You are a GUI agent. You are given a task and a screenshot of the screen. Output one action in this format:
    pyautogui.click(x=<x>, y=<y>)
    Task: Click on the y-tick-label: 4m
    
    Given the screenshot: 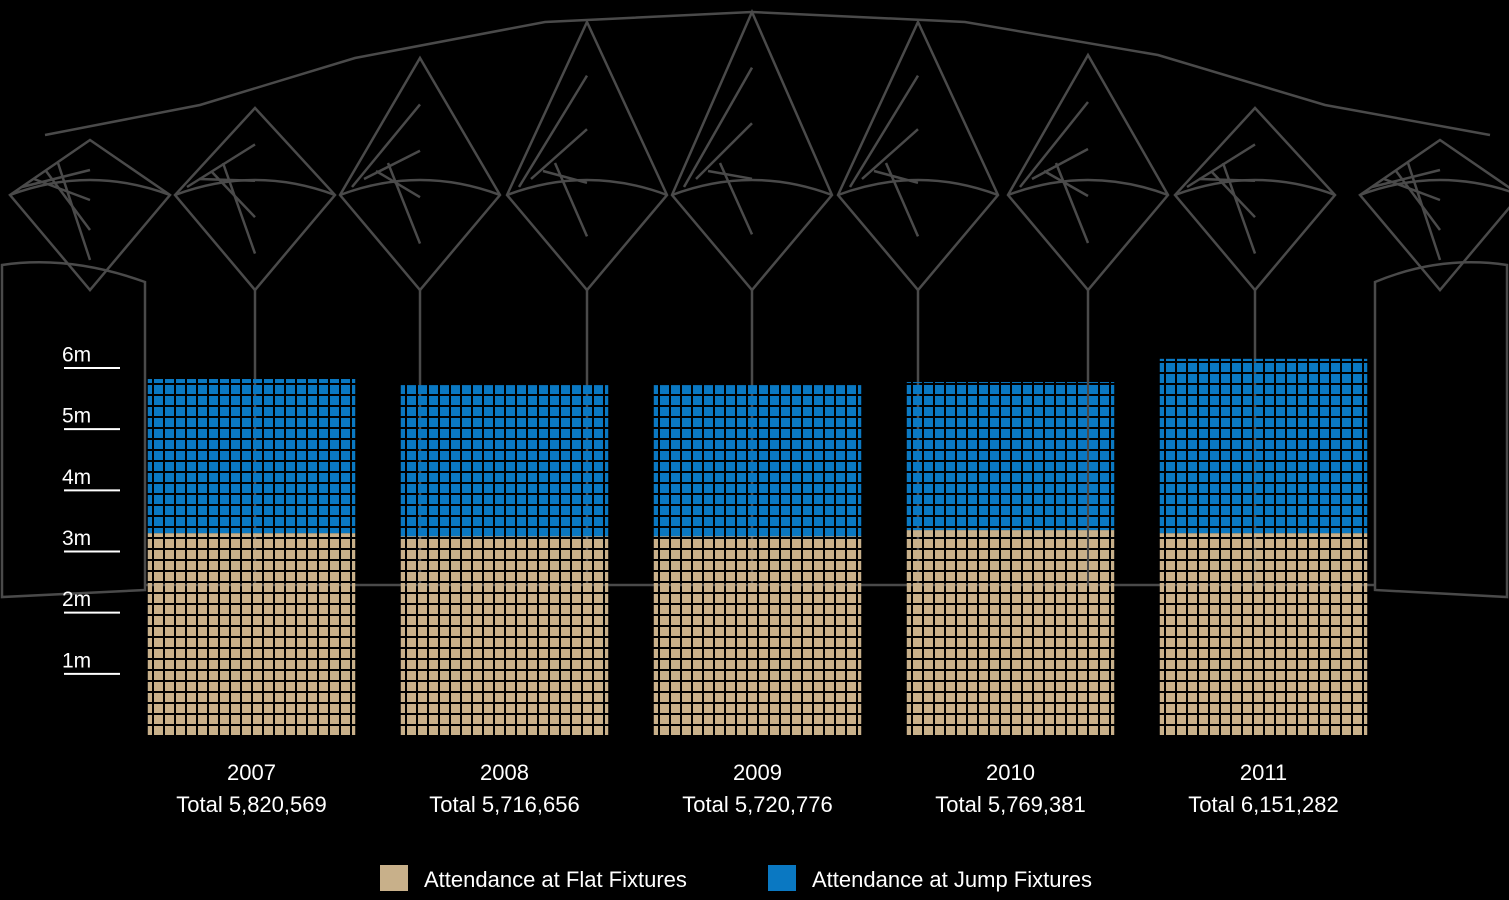 What is the action you would take?
    pyautogui.click(x=76, y=477)
    